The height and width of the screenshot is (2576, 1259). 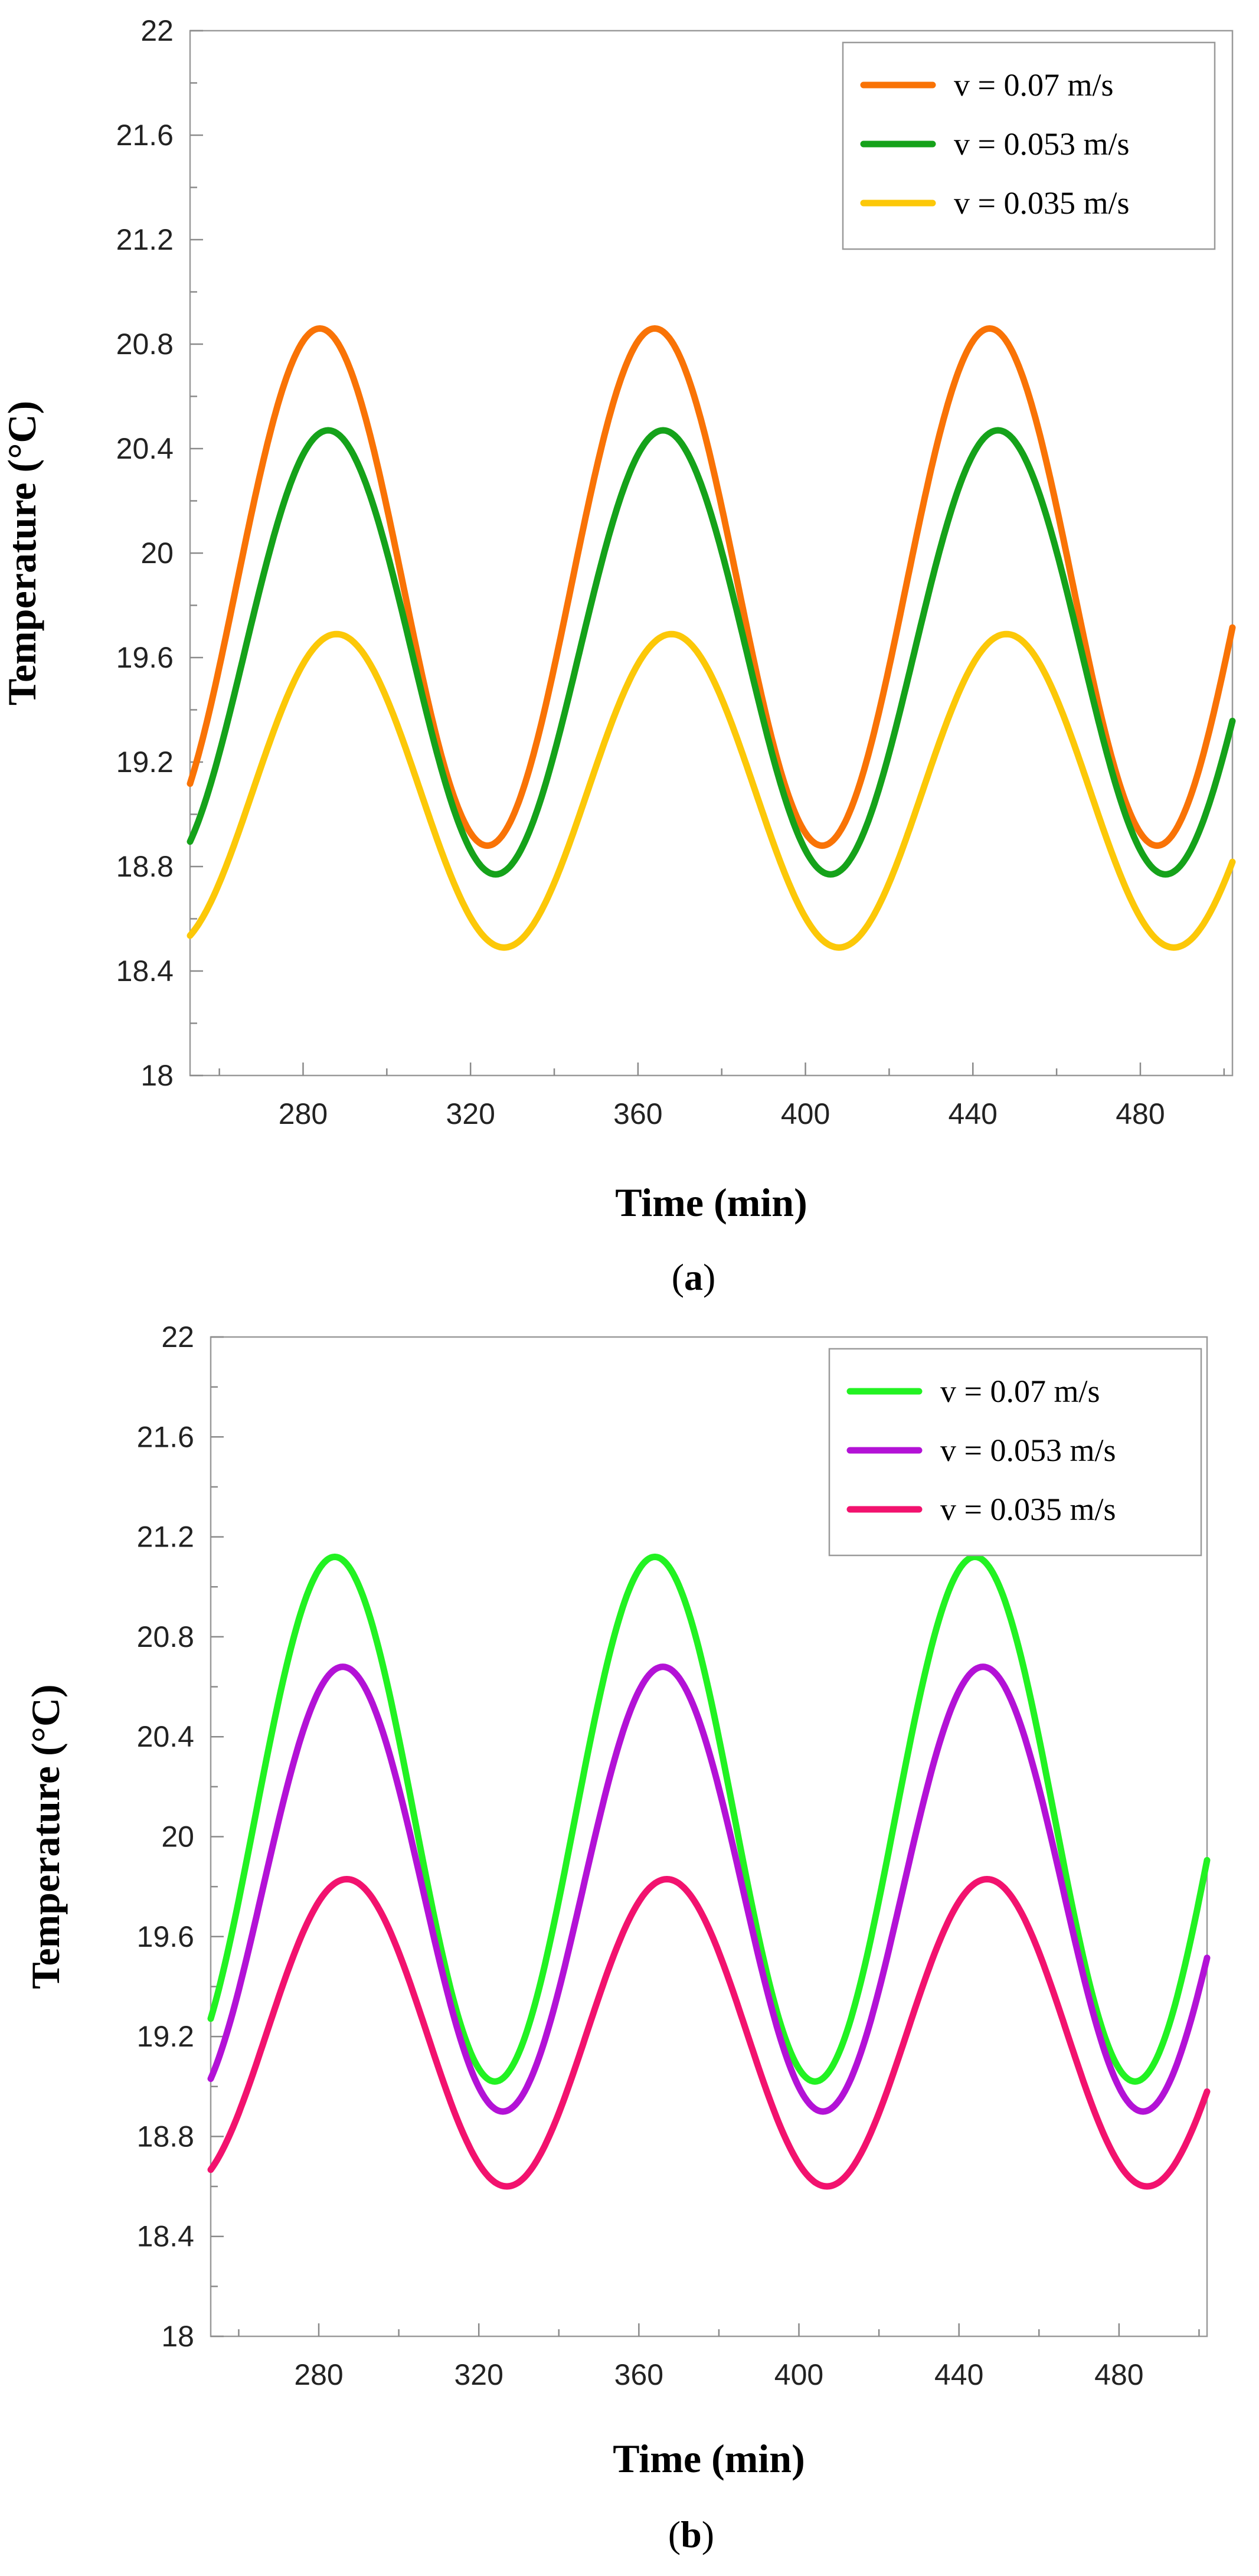 I want to click on panel-label: (a), so click(x=694, y=1277).